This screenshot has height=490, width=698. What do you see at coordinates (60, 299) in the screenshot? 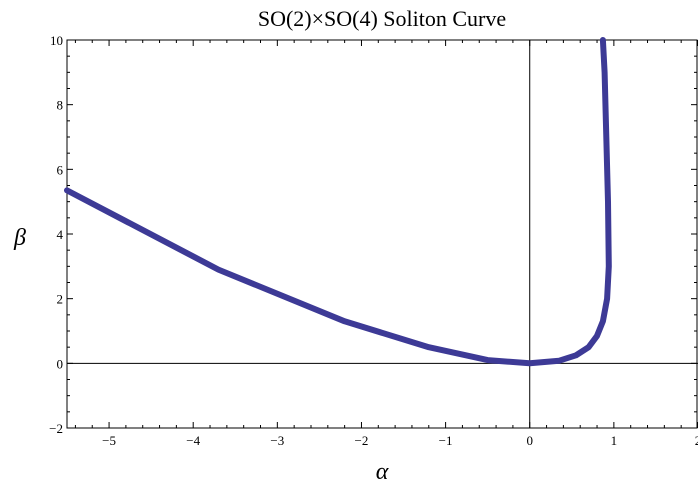
I see `y-tick-label: 2` at bounding box center [60, 299].